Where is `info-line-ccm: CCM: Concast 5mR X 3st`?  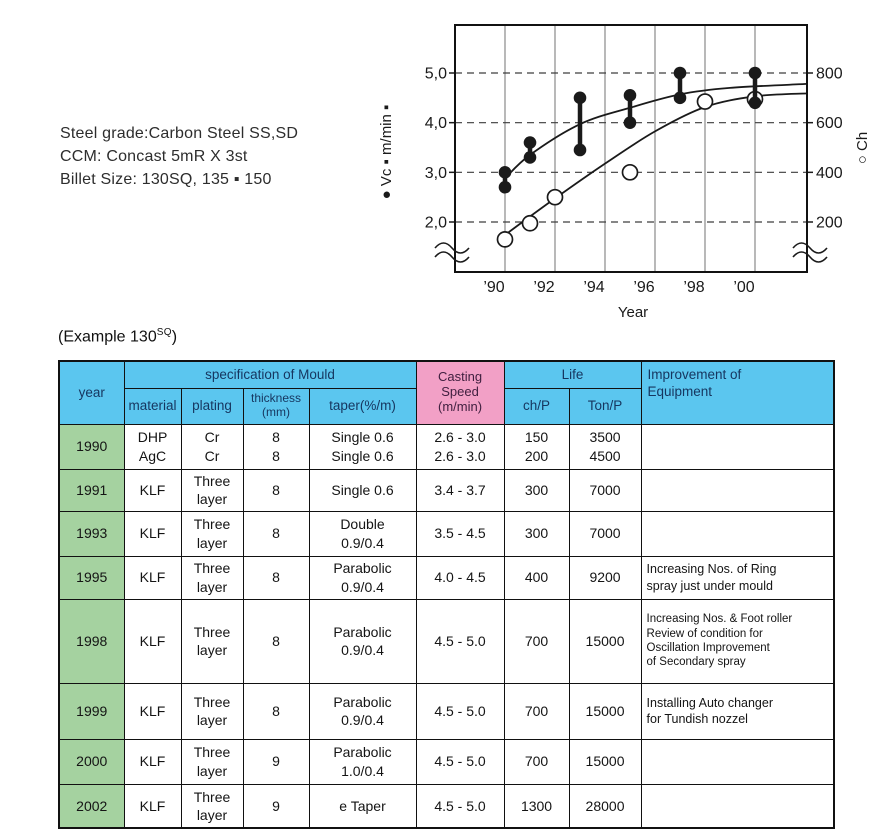
info-line-ccm: CCM: Concast 5mR X 3st is located at coordinates (154, 156).